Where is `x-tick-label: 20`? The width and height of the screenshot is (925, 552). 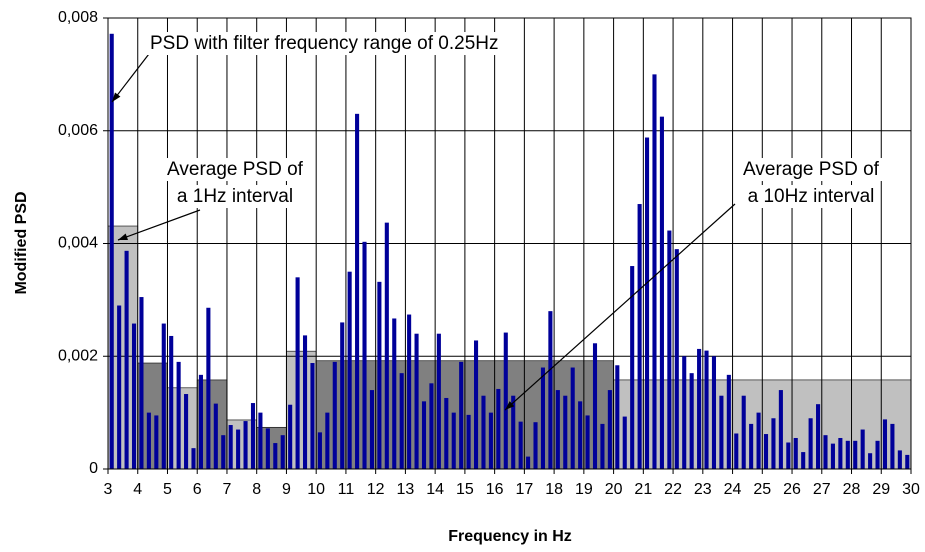
x-tick-label: 20 is located at coordinates (614, 489).